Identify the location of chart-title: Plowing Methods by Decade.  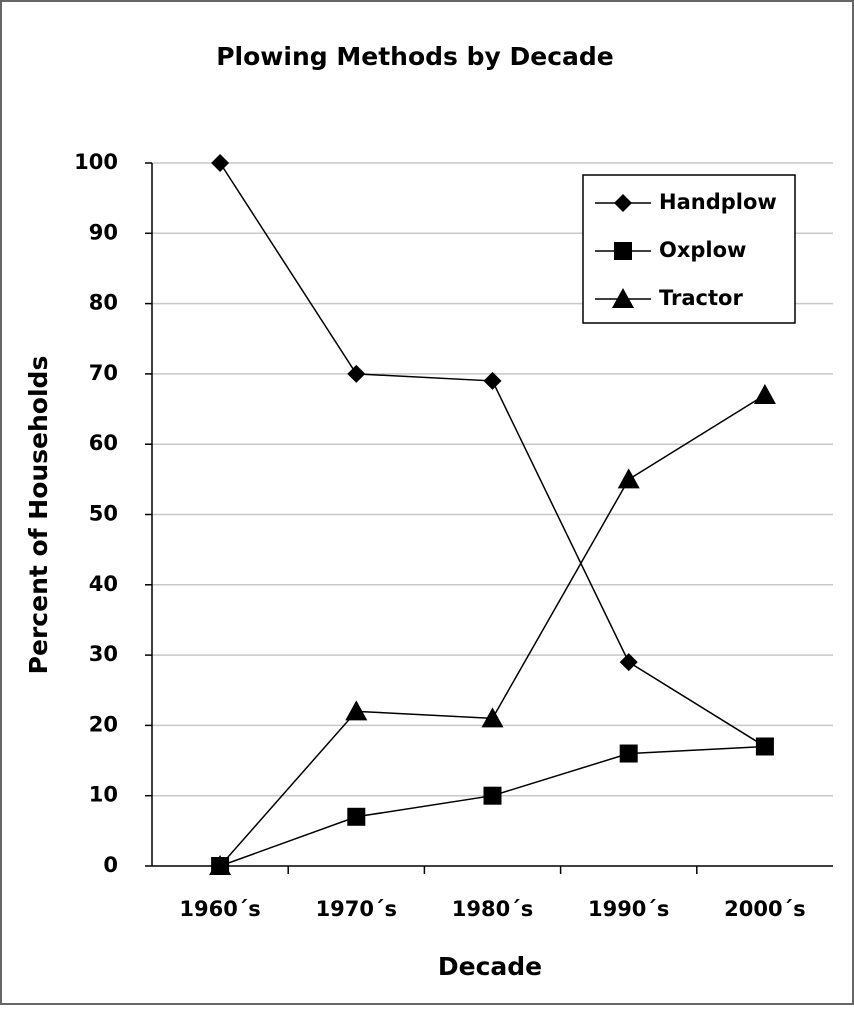
(415, 56).